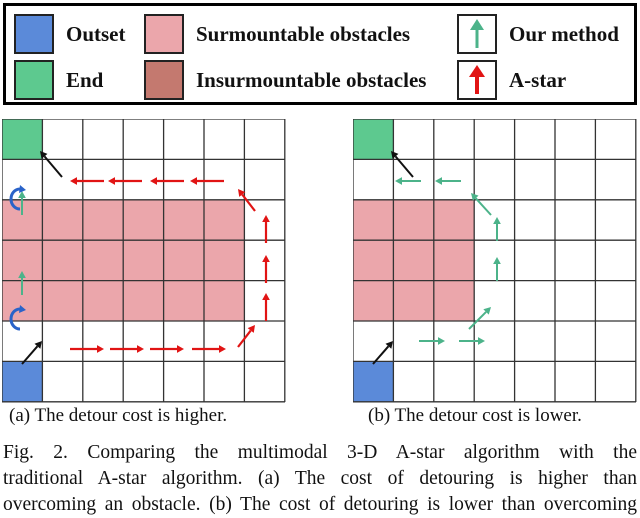  Describe the element at coordinates (96, 33) in the screenshot. I see `outset-label: Outset` at that location.